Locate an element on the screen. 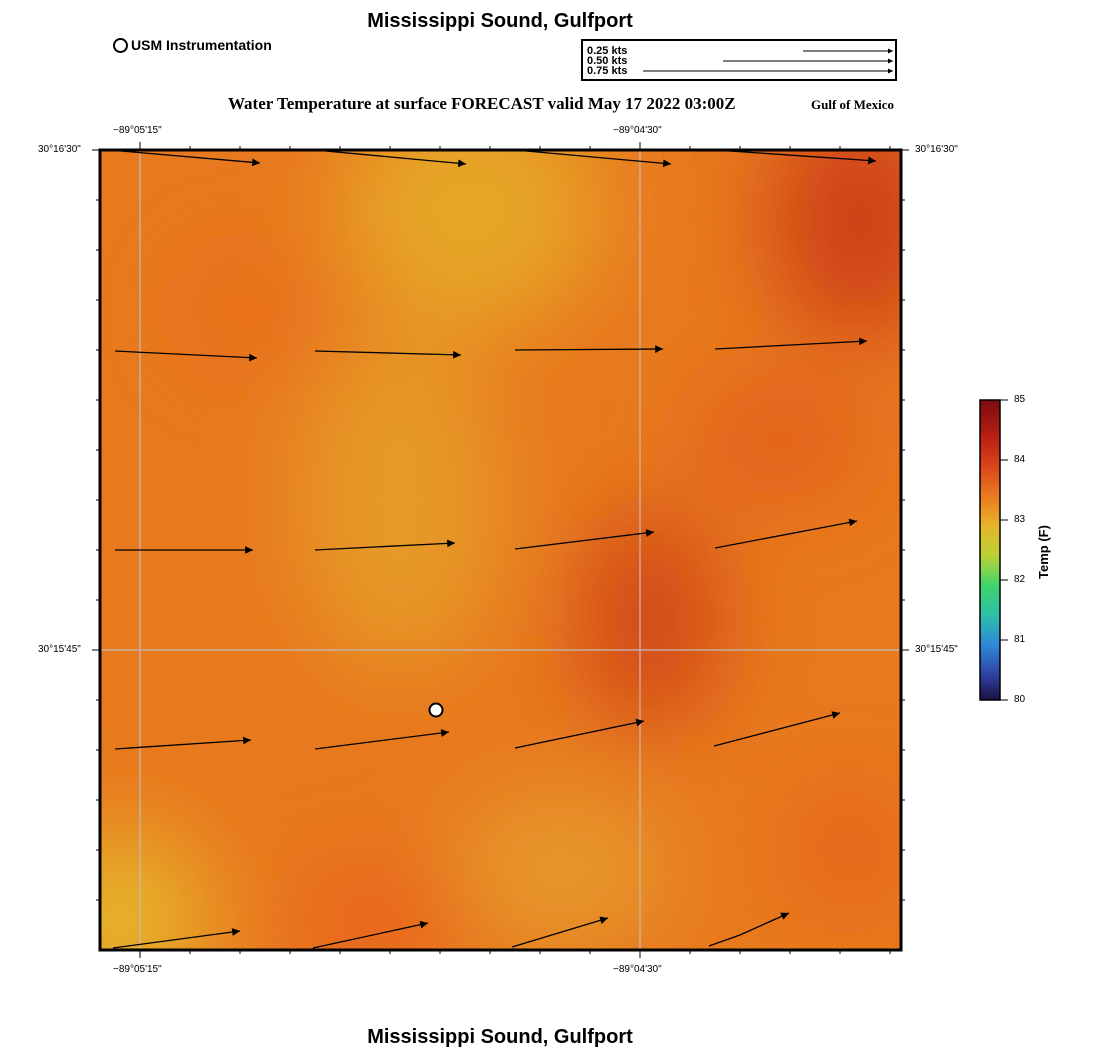  colorbar-tick-80: 80 is located at coordinates (1020, 699).